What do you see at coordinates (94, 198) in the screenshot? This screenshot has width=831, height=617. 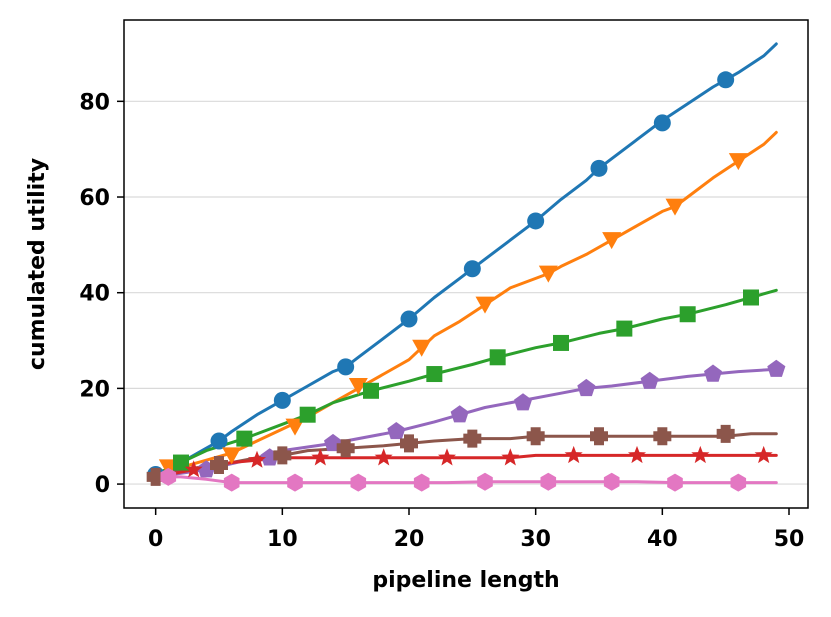 I see `y-tick-label: 60` at bounding box center [94, 198].